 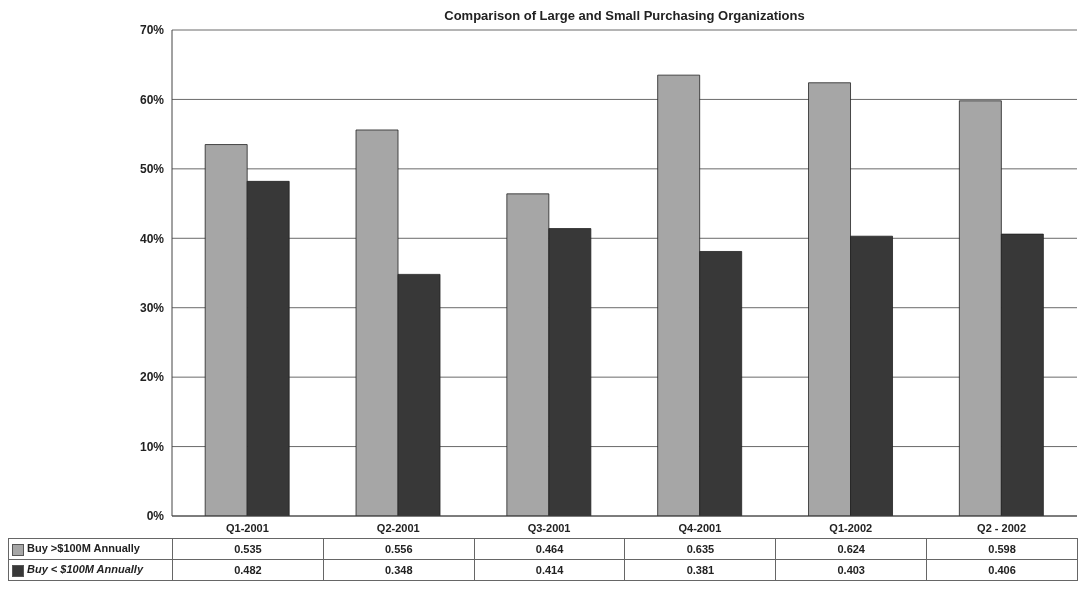 I want to click on data-label: 0.348, so click(x=399, y=570).